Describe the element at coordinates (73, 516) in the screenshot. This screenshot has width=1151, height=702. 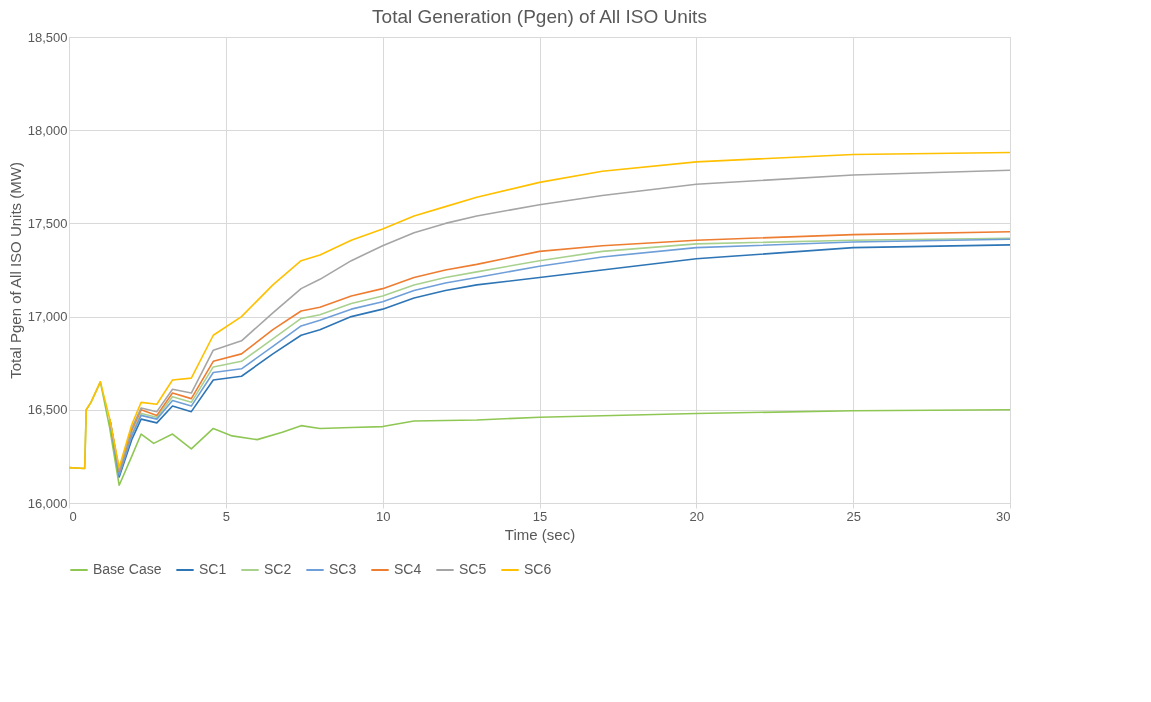
I see `x-tick-label: 0` at that location.